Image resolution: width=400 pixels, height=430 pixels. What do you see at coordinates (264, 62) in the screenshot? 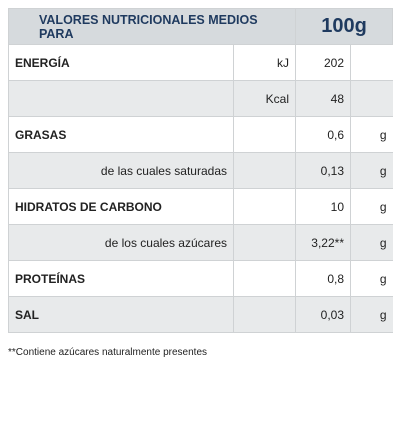
I see `unit: kJ` at bounding box center [264, 62].